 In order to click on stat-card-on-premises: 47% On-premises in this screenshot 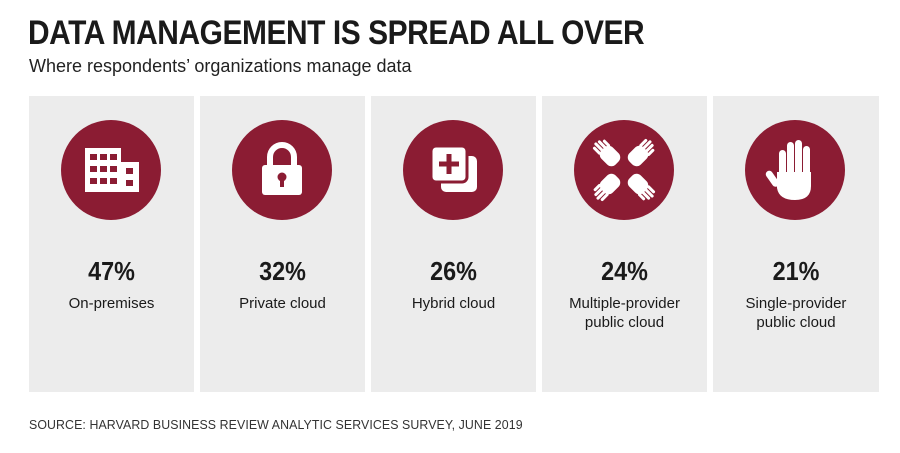, I will do `click(111, 244)`.